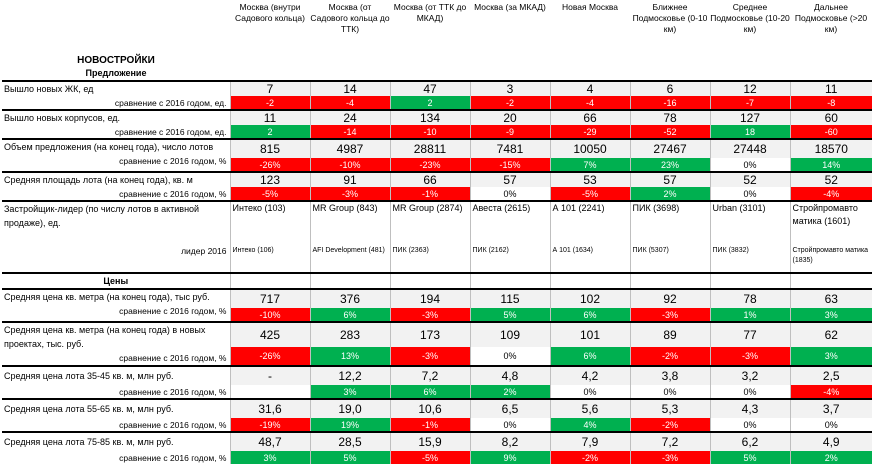  I want to click on metric-row: Вышло новых ЖК, ед 7 14 47 3 4 6 12 11, so click(437, 88).